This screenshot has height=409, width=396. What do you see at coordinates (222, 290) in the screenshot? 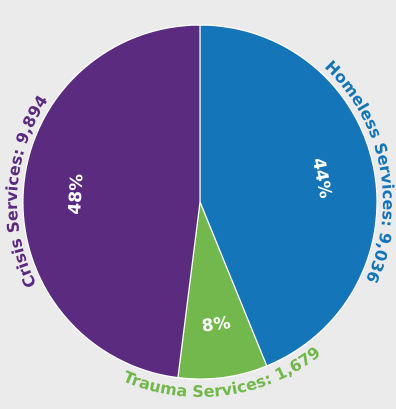
I see `pie-slice-trauma-services` at bounding box center [222, 290].